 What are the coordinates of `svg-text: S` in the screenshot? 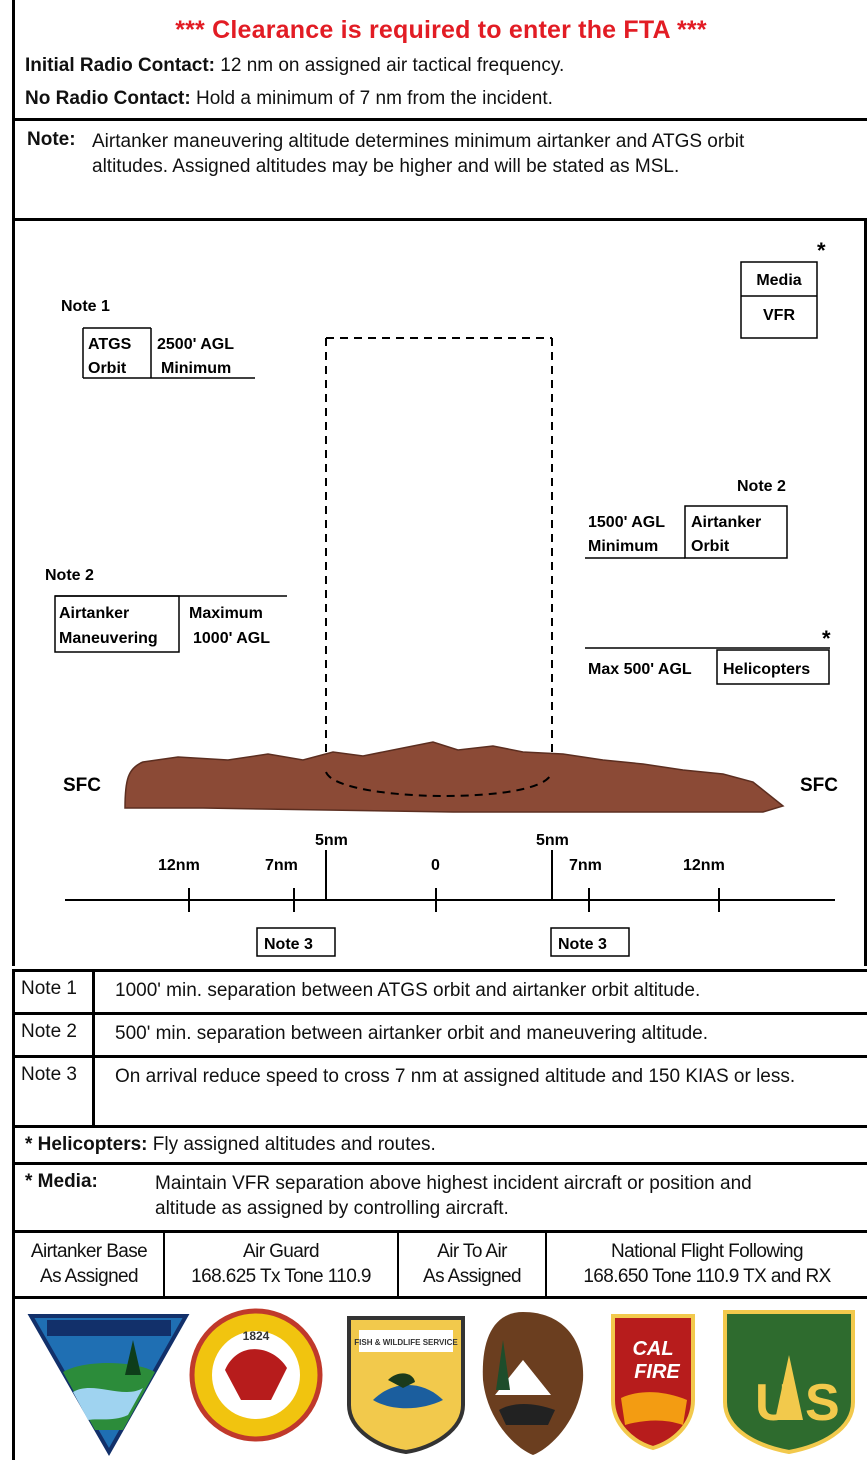 It's located at (822, 1403).